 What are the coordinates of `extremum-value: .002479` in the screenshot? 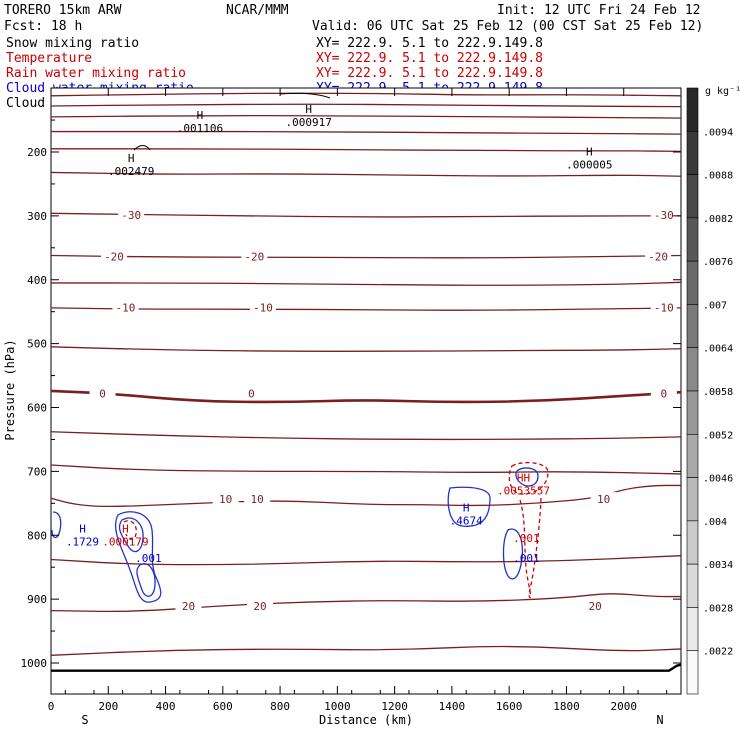 It's located at (131, 171).